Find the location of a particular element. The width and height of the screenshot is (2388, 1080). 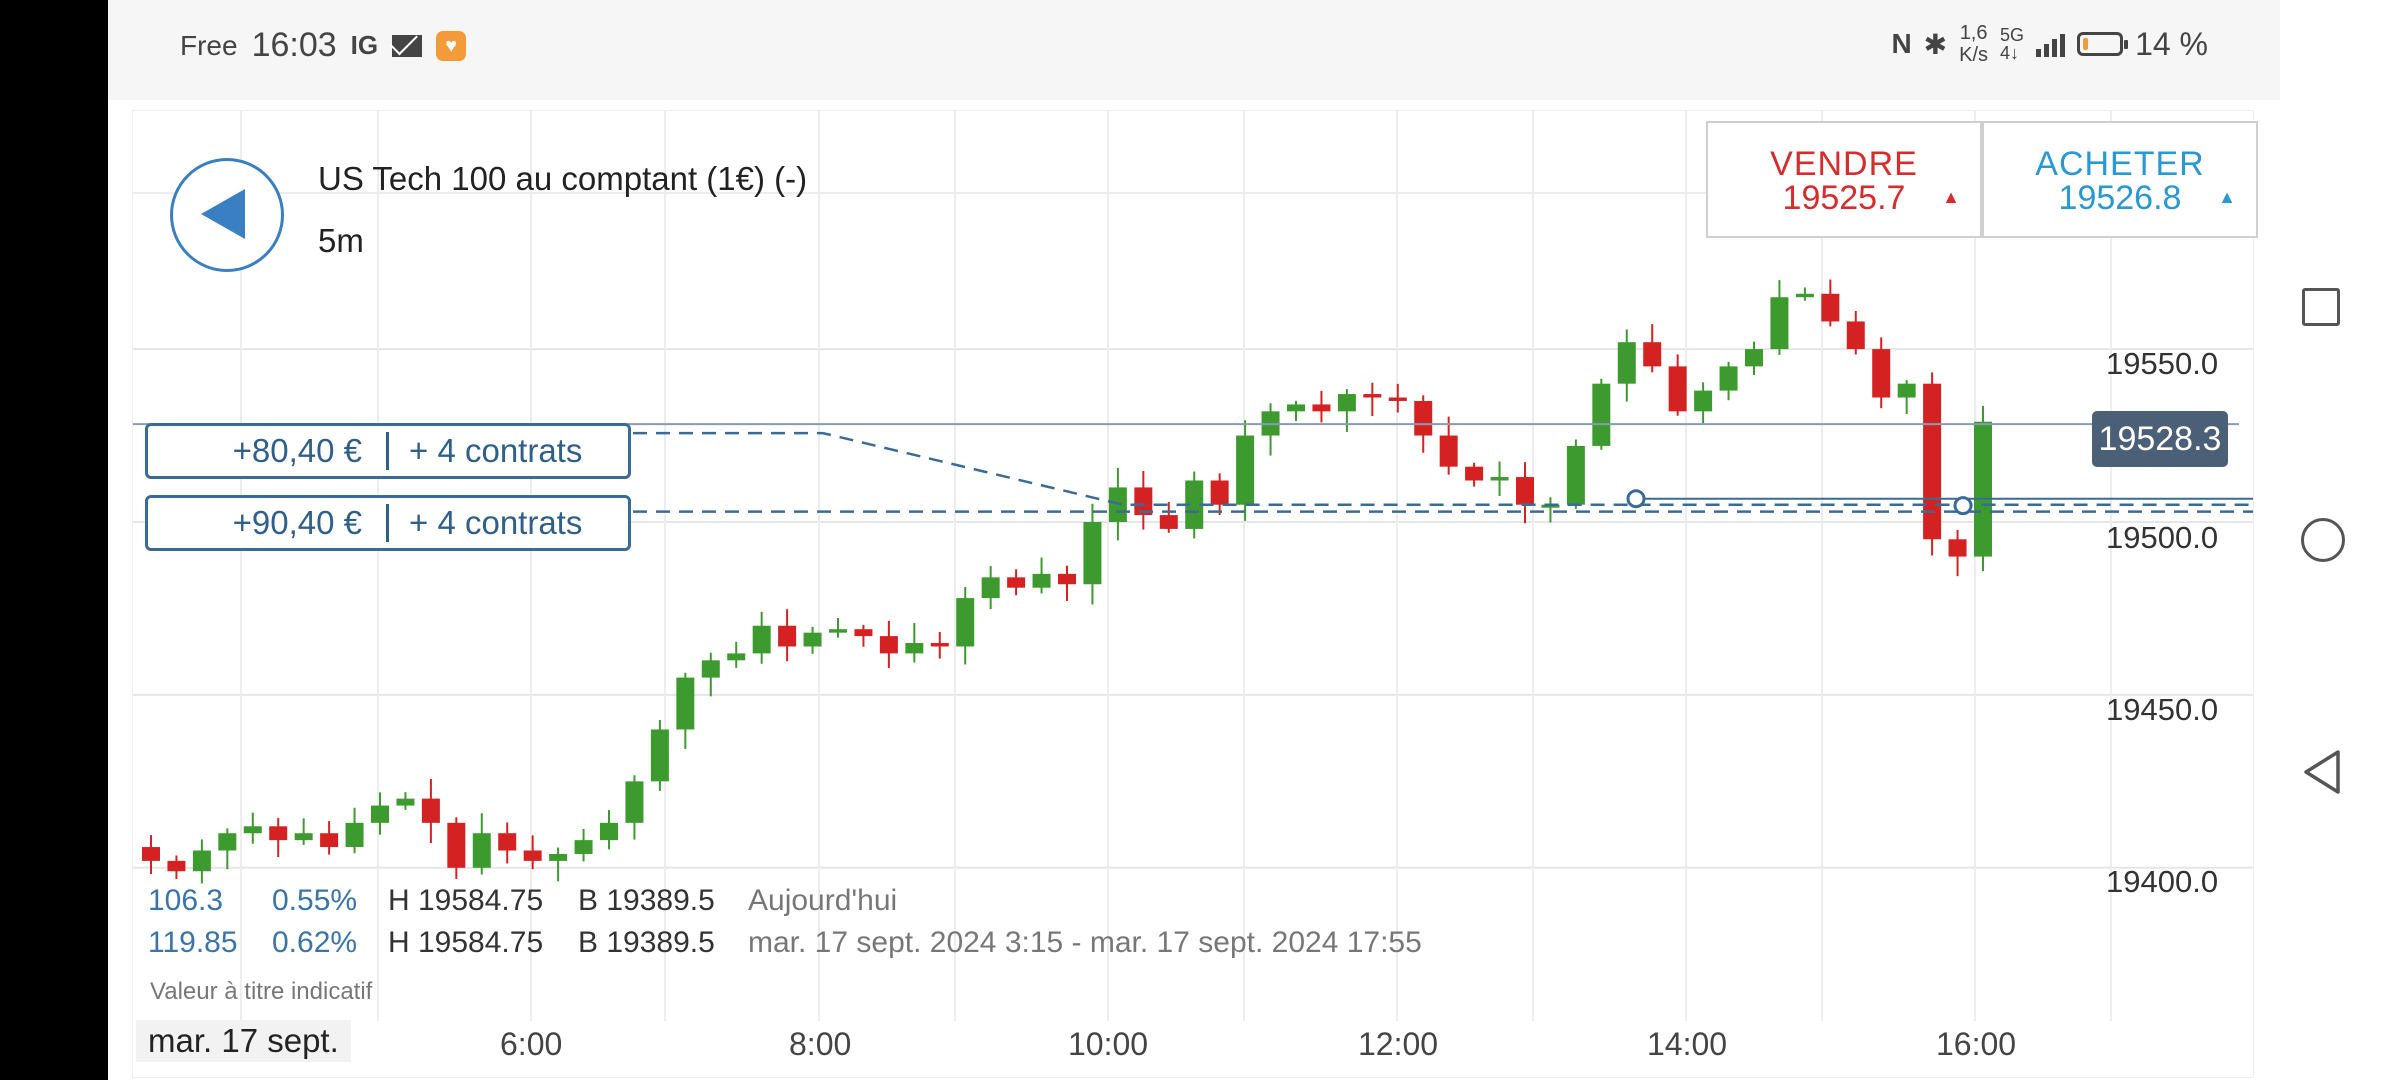

timeframe-label: 5m is located at coordinates (341, 240).